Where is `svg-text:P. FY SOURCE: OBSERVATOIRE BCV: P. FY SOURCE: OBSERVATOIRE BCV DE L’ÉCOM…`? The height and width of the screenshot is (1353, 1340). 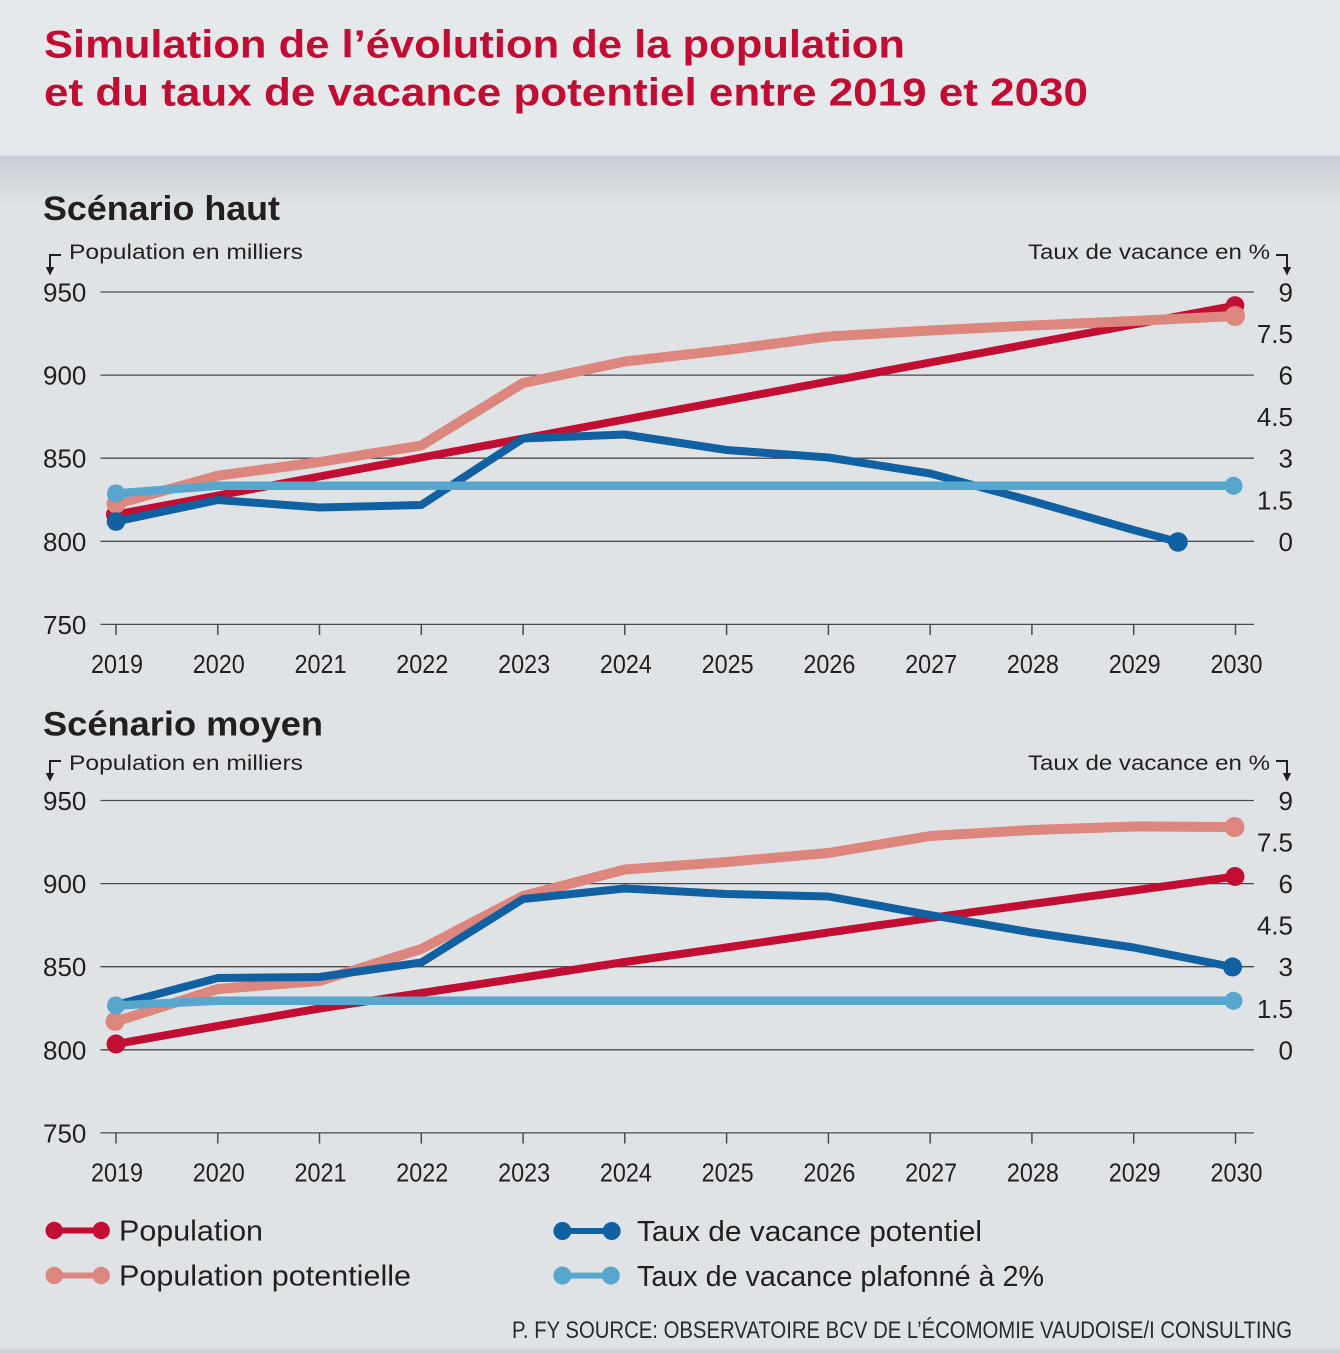 svg-text:P. FY SOURCE: OBSERVATOIRE BCV: P. FY SOURCE: OBSERVATOIRE BCV DE L’ÉCOM… is located at coordinates (902, 1330).